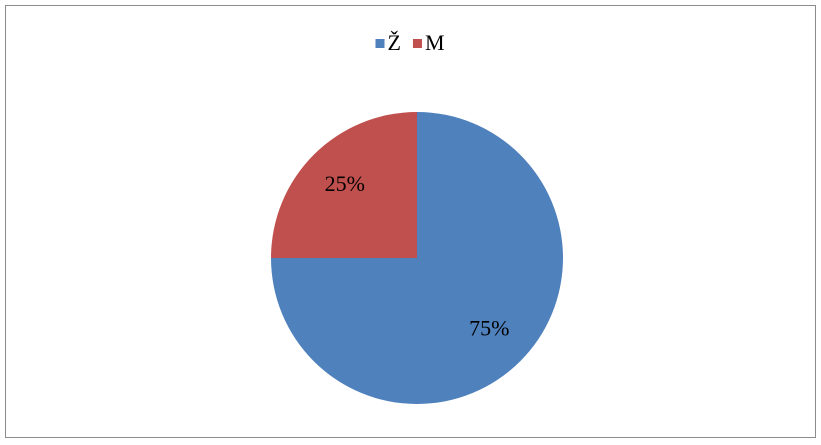 The image size is (821, 445). I want to click on data-label: 25%, so click(345, 183).